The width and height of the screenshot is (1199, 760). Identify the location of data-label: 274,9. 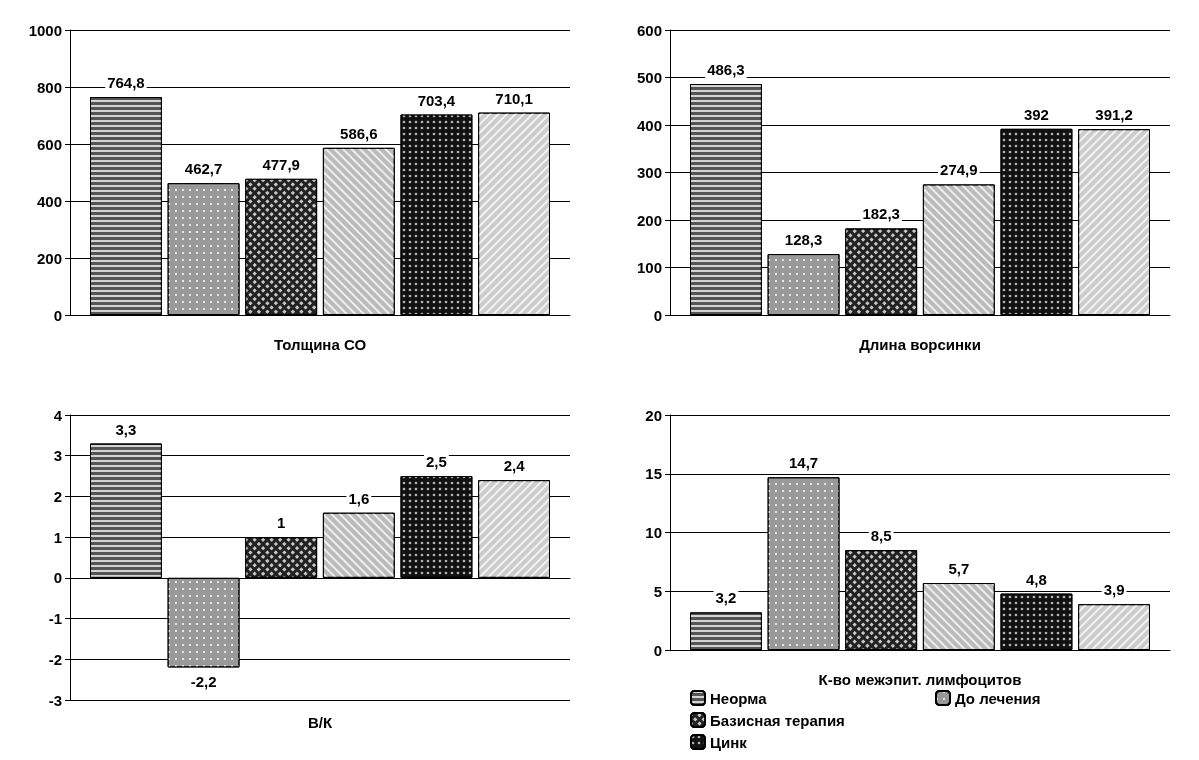
(959, 170).